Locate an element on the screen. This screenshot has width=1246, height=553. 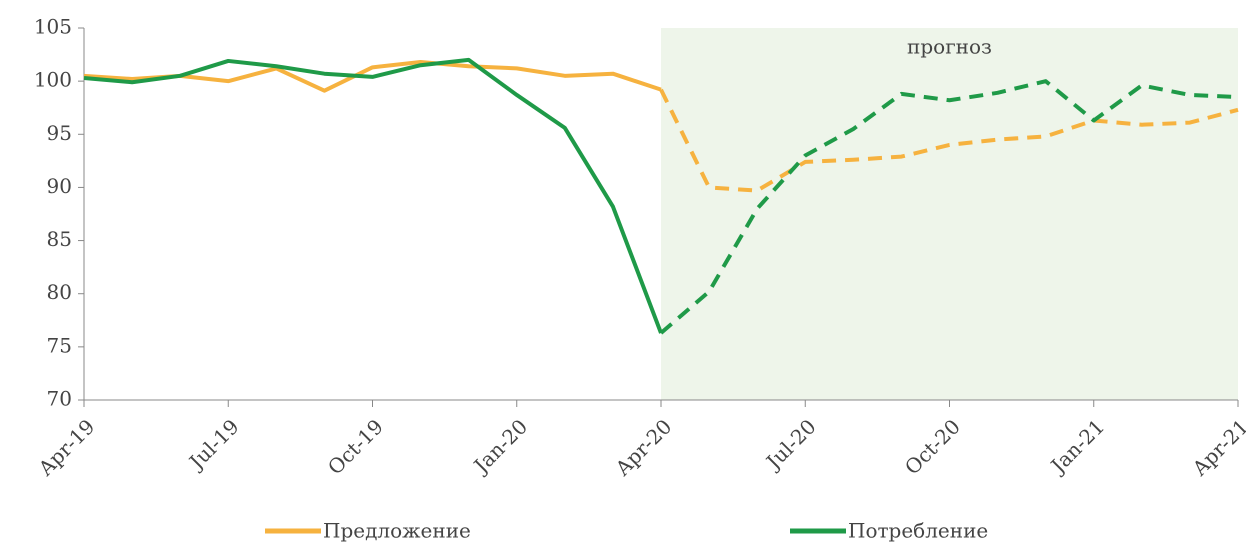
x-tick-label: Jul-20 is located at coordinates (790, 444).